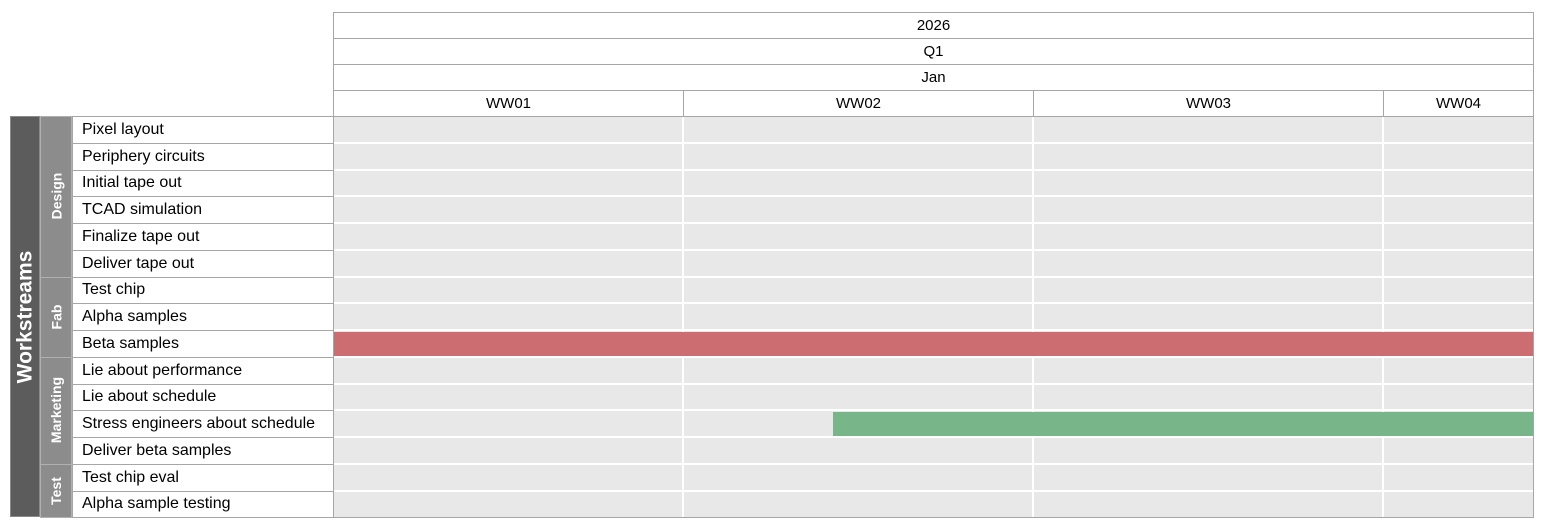 The image size is (1544, 528). What do you see at coordinates (203, 504) in the screenshot?
I see `task-label: Alpha sample testing` at bounding box center [203, 504].